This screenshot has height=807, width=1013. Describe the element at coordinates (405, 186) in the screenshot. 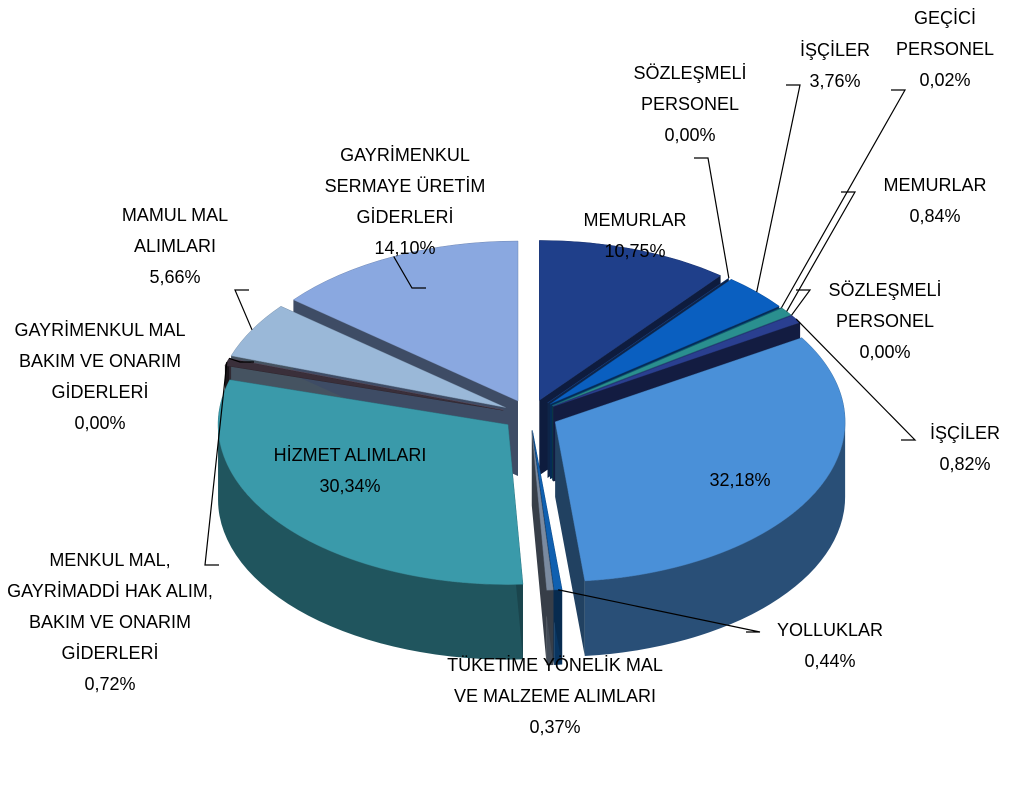

I see `category-name: GAYRİMENKUL SERMAYE ÜRETİM GİDERLERİ` at that location.